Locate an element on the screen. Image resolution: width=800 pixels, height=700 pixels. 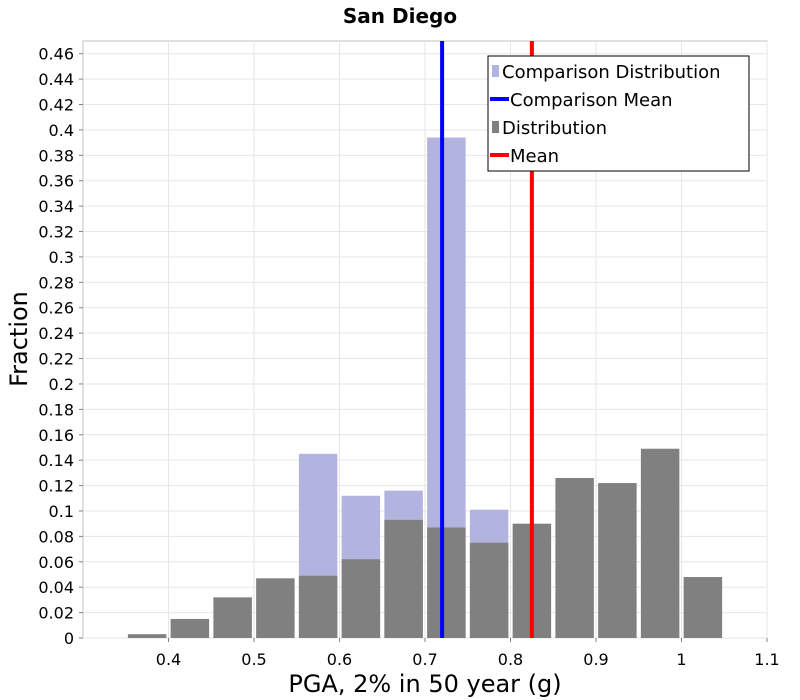
legend-label-comparison-distribution: Comparison Distribution is located at coordinates (611, 72).